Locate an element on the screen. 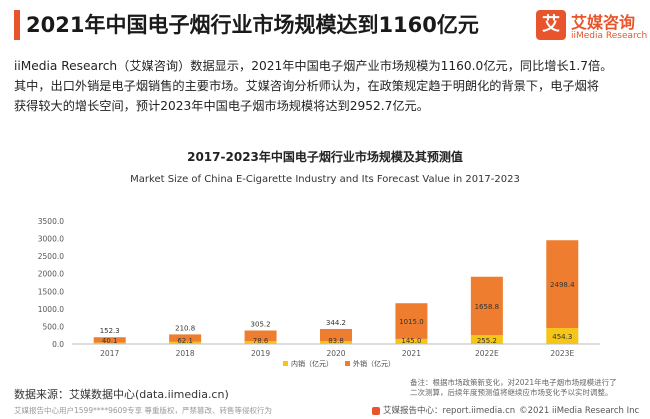 The image size is (650, 419). legend-label-export: 外销（亿元） is located at coordinates (374, 363).